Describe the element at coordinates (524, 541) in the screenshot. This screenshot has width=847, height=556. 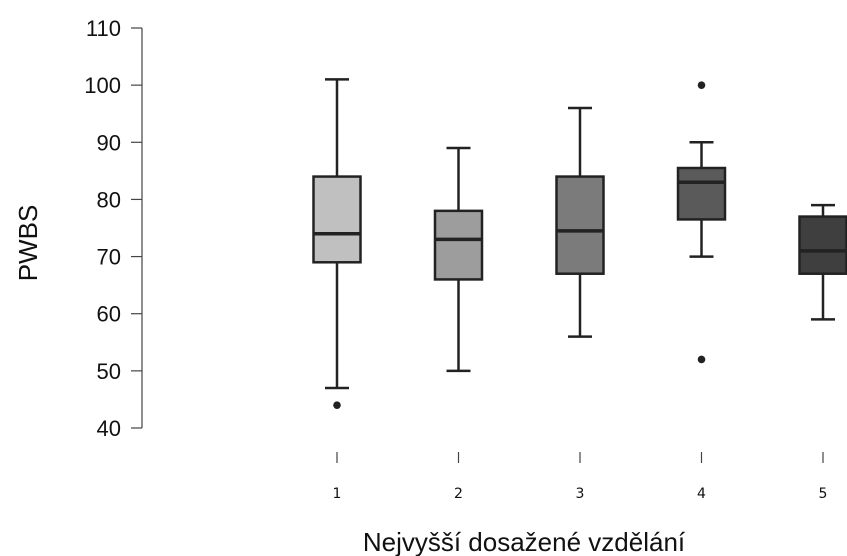
I see `x-axis-title: Nejvyšší dosažené vzdělání` at that location.